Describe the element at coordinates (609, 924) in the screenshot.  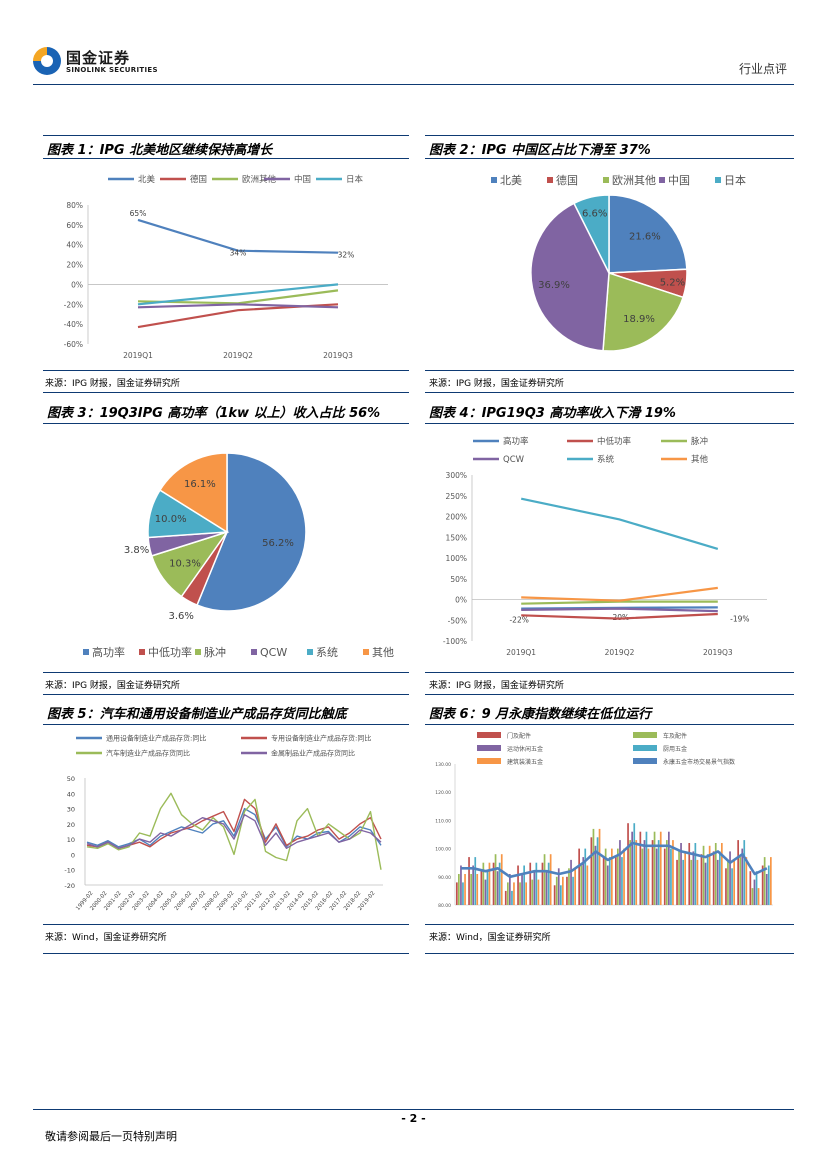
I see `f6-bottom-rule` at that location.